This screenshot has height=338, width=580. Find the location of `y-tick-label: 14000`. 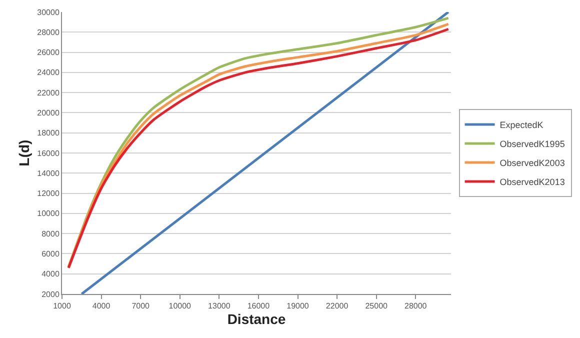

y-tick-label: 14000 is located at coordinates (48, 173).